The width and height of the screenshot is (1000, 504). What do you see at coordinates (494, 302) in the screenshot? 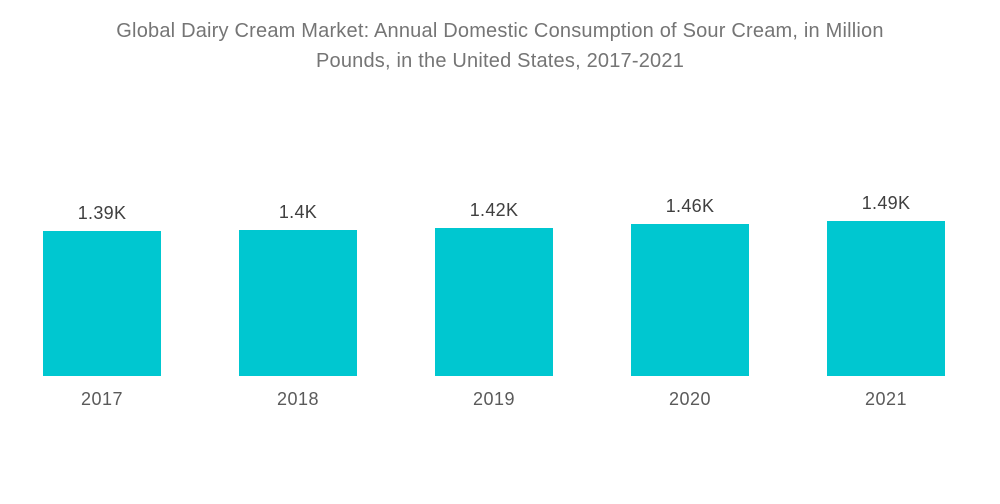
I see `bar-2019` at bounding box center [494, 302].